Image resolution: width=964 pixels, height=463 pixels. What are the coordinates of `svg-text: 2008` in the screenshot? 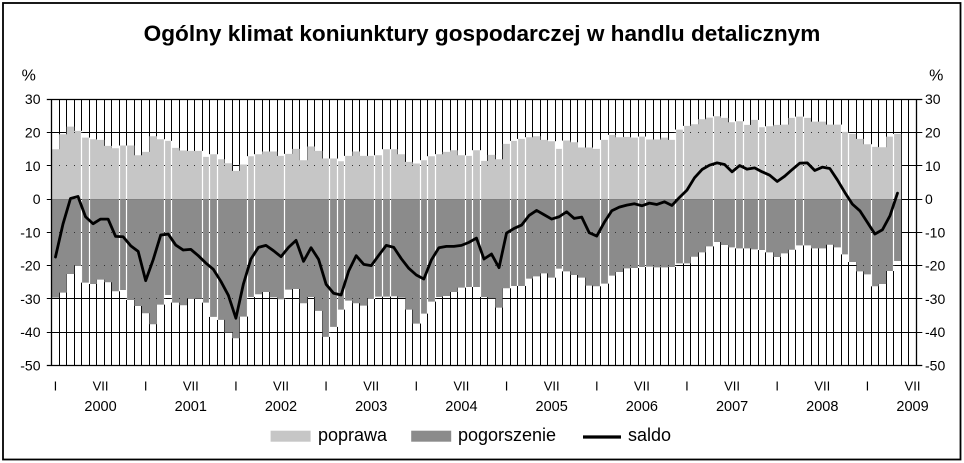 It's located at (822, 407).